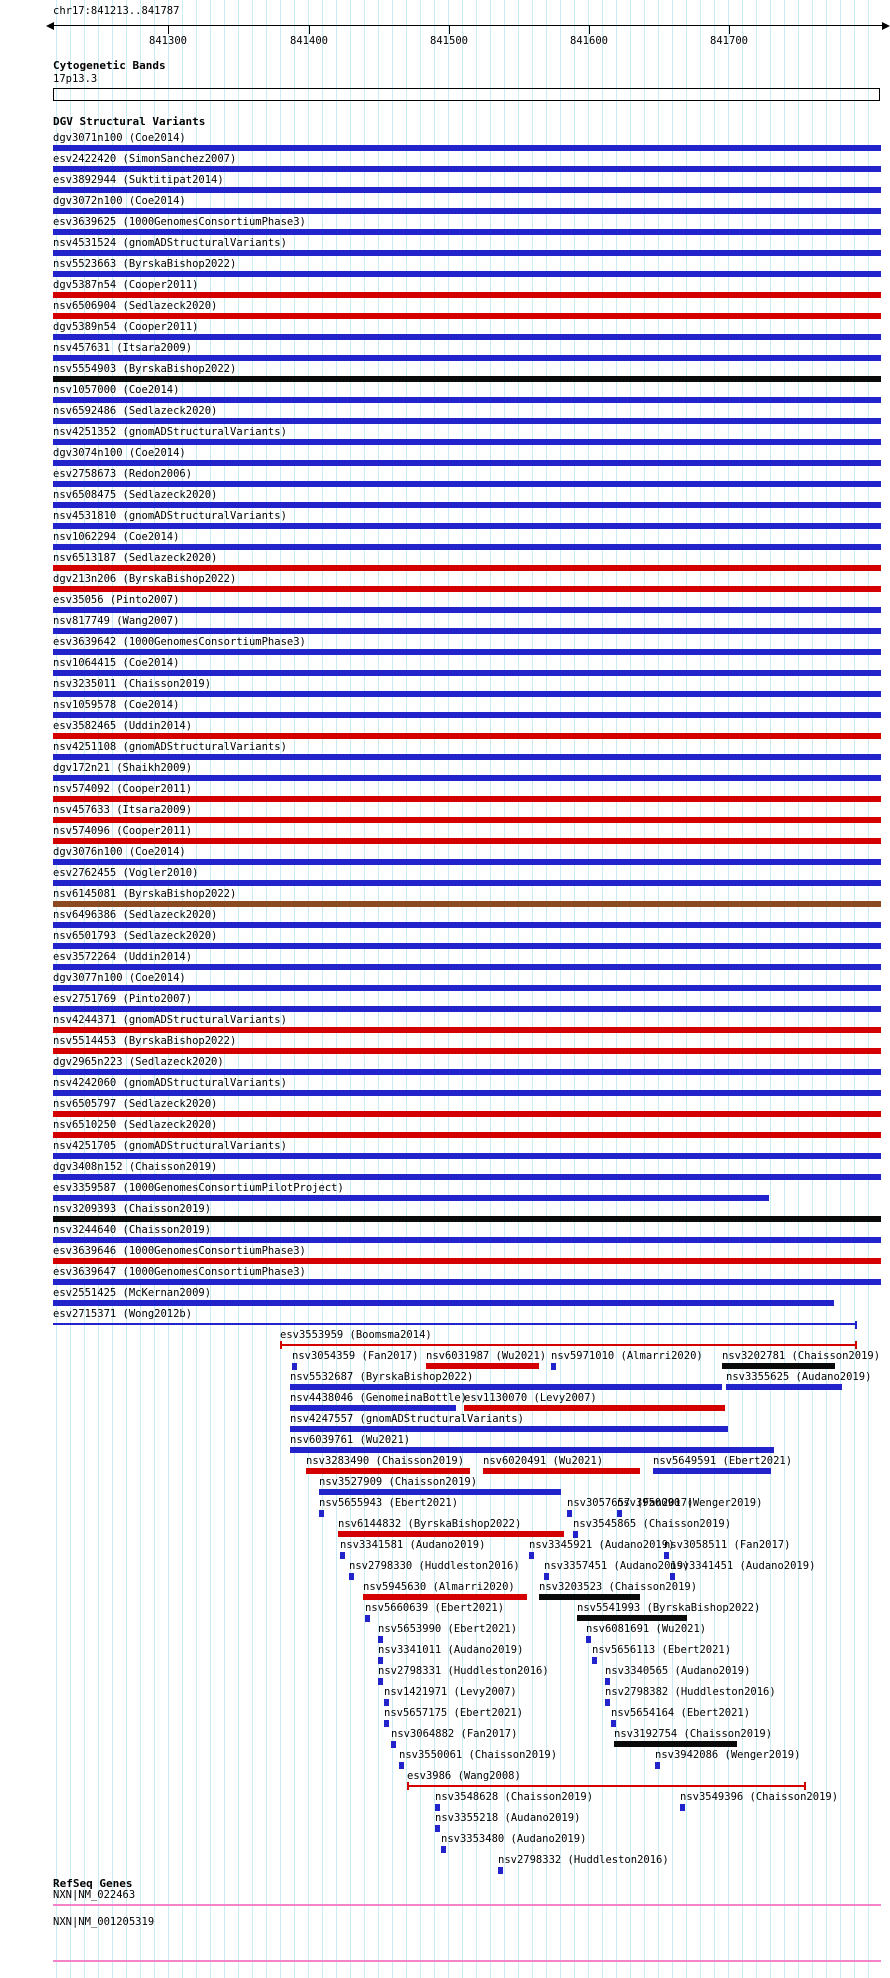 The width and height of the screenshot is (890, 1978). Describe the element at coordinates (530, 1398) in the screenshot. I see `variant-label: esv1130070 (Levy2007)` at that location.